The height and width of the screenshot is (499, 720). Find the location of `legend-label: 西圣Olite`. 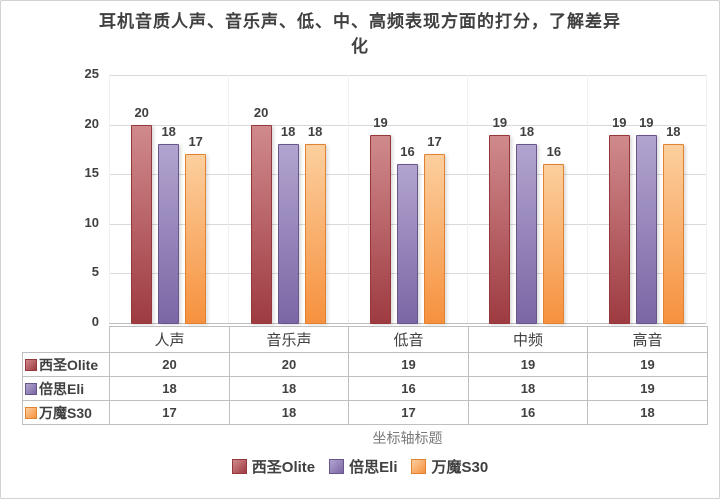

legend-label: 西圣Olite is located at coordinates (283, 467).